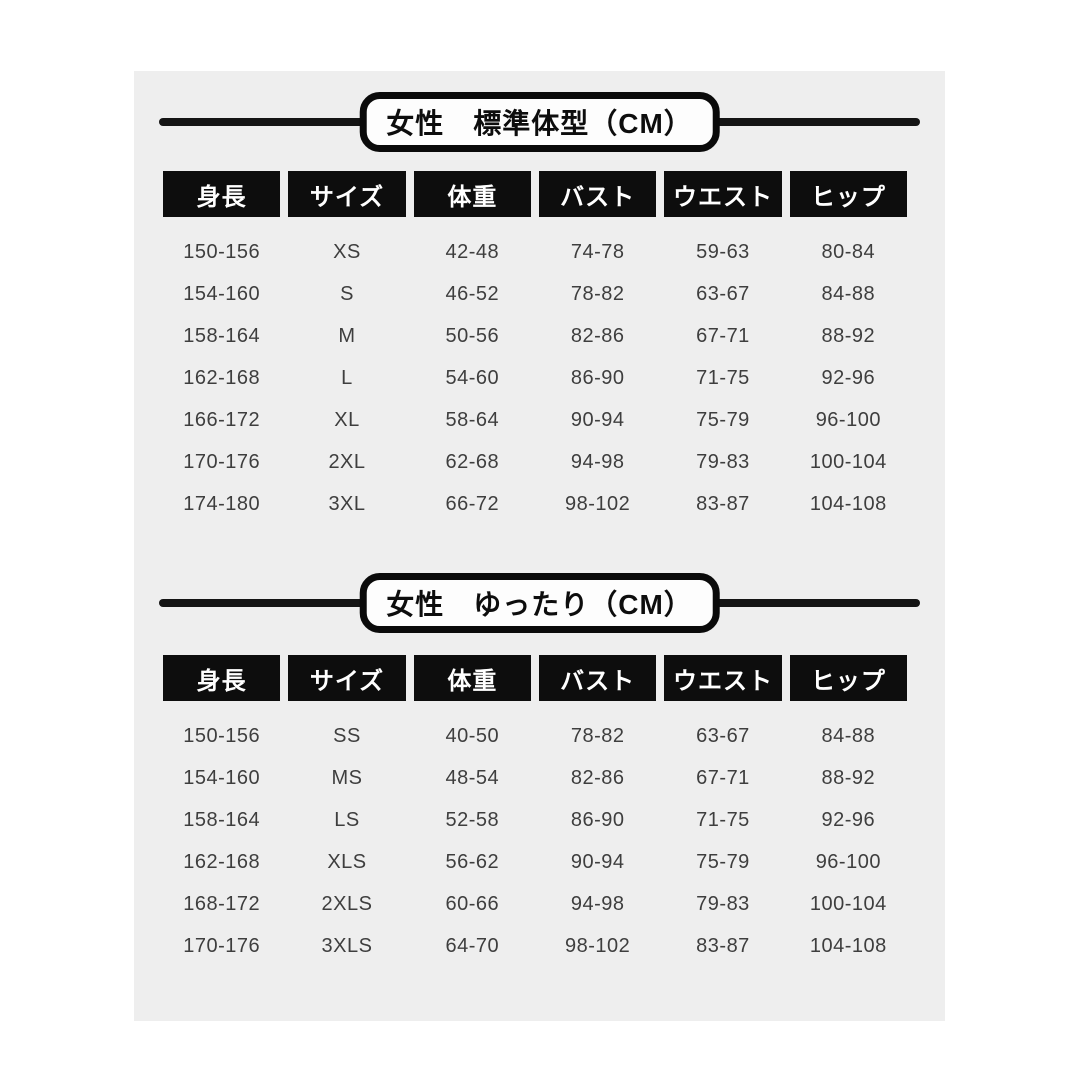 This screenshot has height=1080, width=1080. I want to click on table-cell: 46-52, so click(472, 293).